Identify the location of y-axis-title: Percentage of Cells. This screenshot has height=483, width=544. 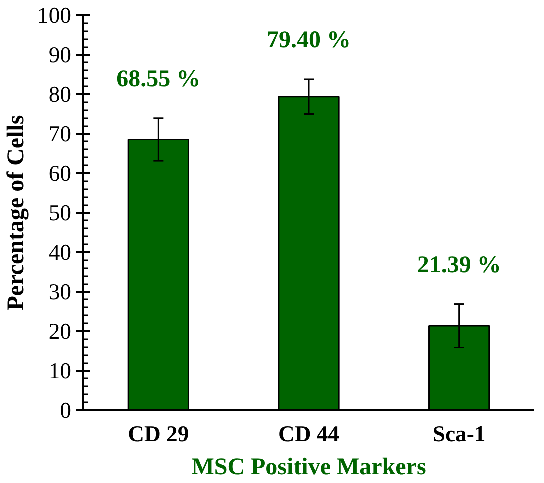
(17, 213).